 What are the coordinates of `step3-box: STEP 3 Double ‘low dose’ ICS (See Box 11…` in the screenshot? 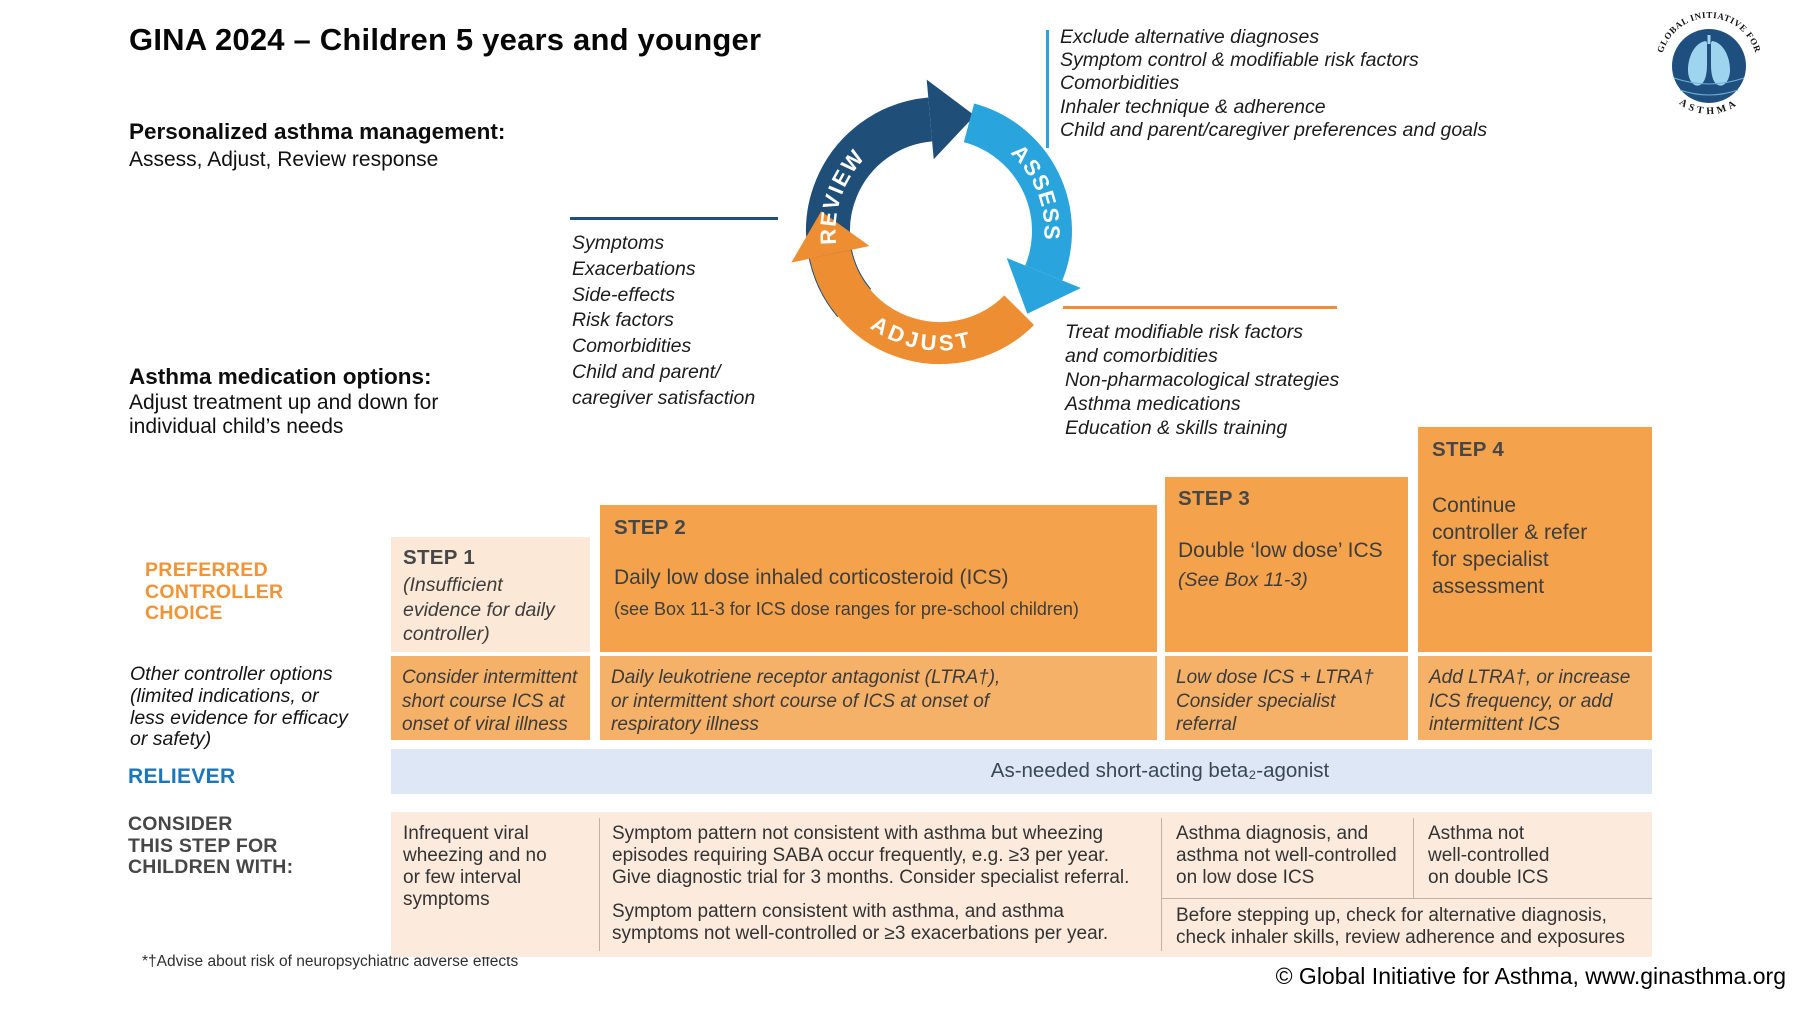 It's located at (1286, 564).